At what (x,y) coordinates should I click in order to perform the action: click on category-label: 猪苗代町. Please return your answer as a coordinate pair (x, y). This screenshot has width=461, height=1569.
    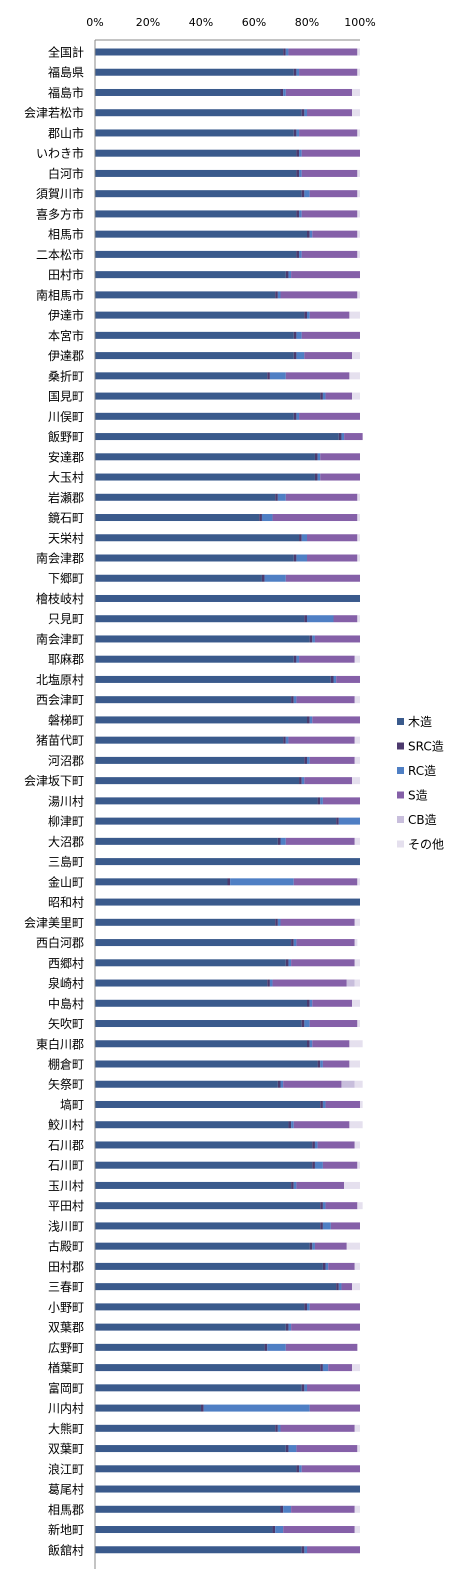
    Looking at the image, I should click on (60, 741).